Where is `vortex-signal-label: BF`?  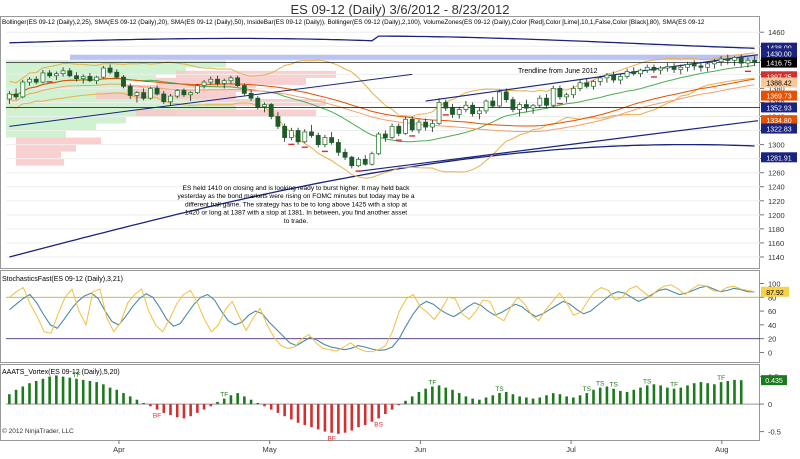 vortex-signal-label: BF is located at coordinates (157, 416).